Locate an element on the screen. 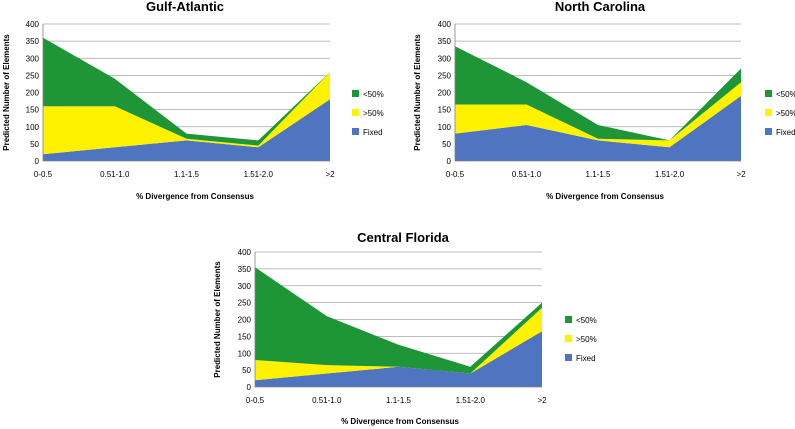  chart-title: Central Florida is located at coordinates (403, 237).